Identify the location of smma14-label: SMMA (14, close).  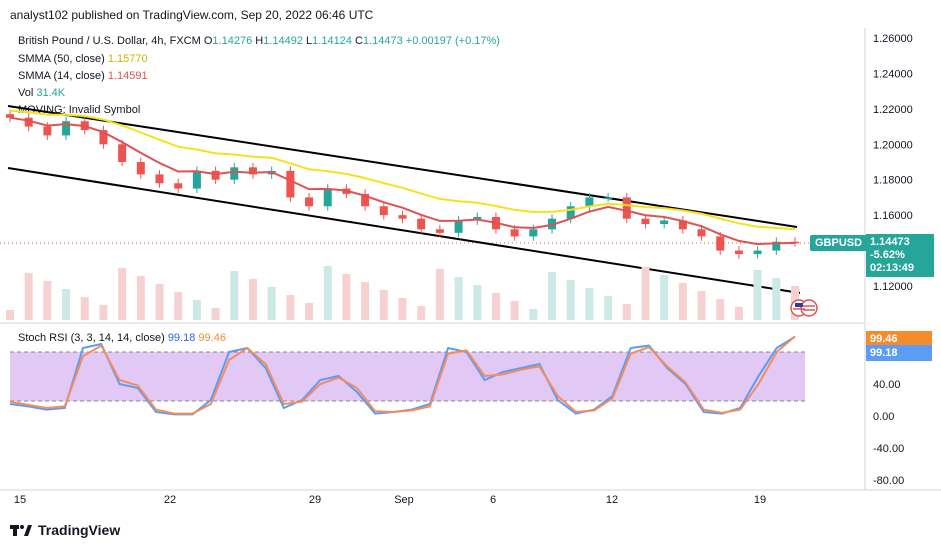
(61, 76).